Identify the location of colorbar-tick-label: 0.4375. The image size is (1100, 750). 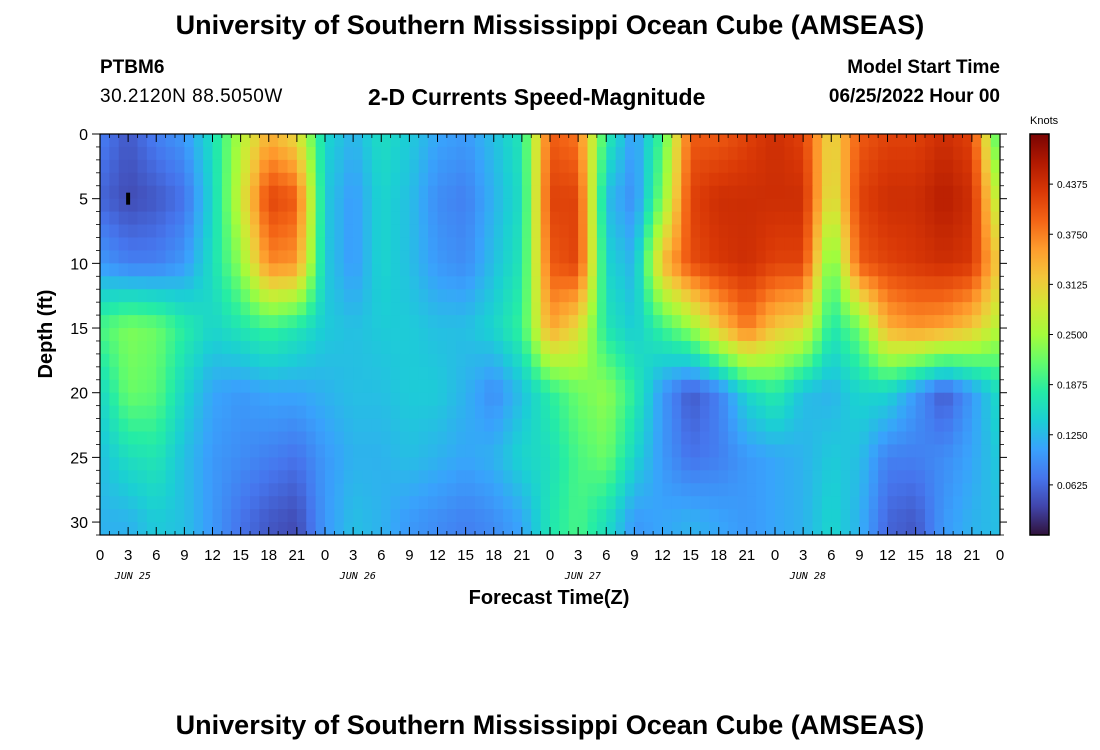
(1072, 185).